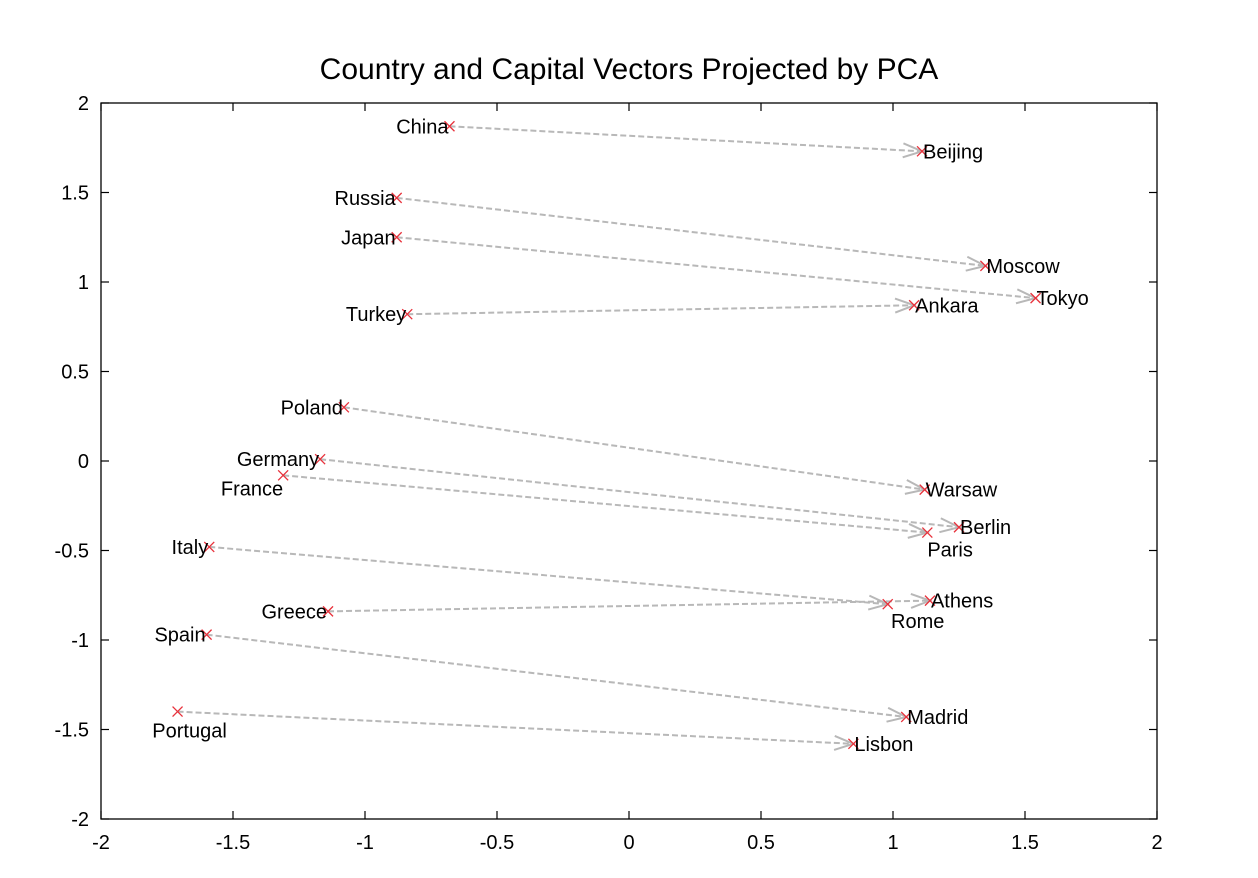 The width and height of the screenshot is (1258, 878). What do you see at coordinates (953, 152) in the screenshot?
I see `capital-label: Beijing` at bounding box center [953, 152].